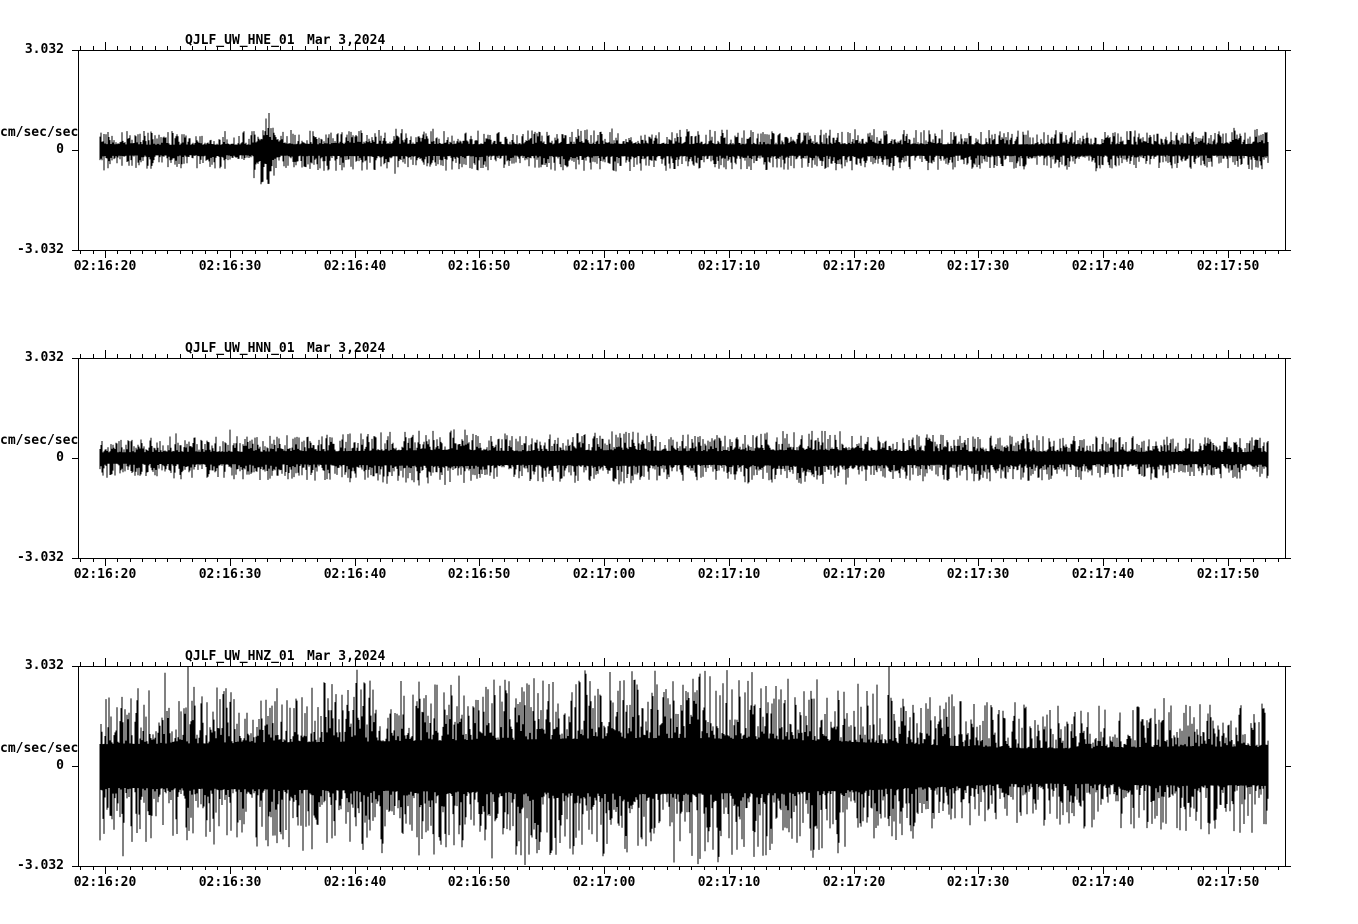 This screenshot has height=924, width=1358. I want to click on channel-title: QJLF_UW_HNZ_01, so click(240, 656).